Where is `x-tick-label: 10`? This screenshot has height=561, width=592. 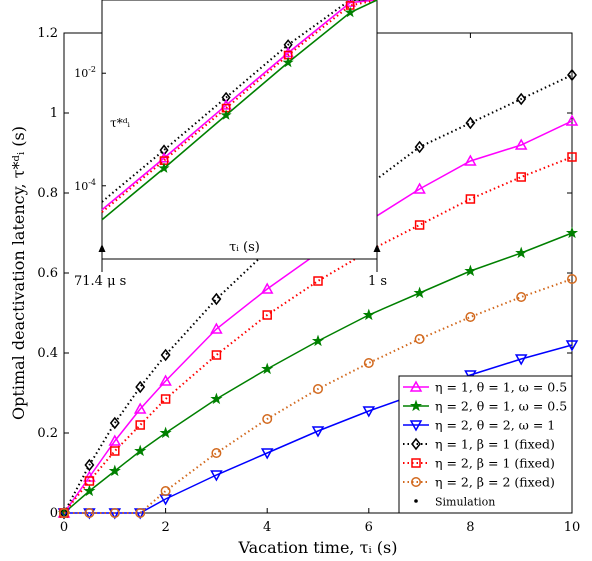
x-tick-label: 10 is located at coordinates (572, 527).